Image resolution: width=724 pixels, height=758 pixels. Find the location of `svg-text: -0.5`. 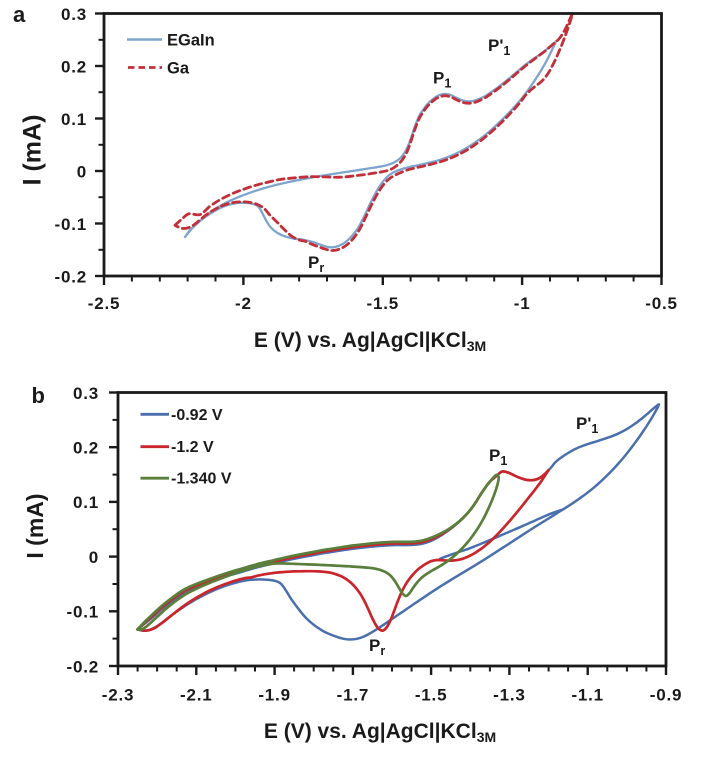

svg-text: -0.5 is located at coordinates (661, 303).